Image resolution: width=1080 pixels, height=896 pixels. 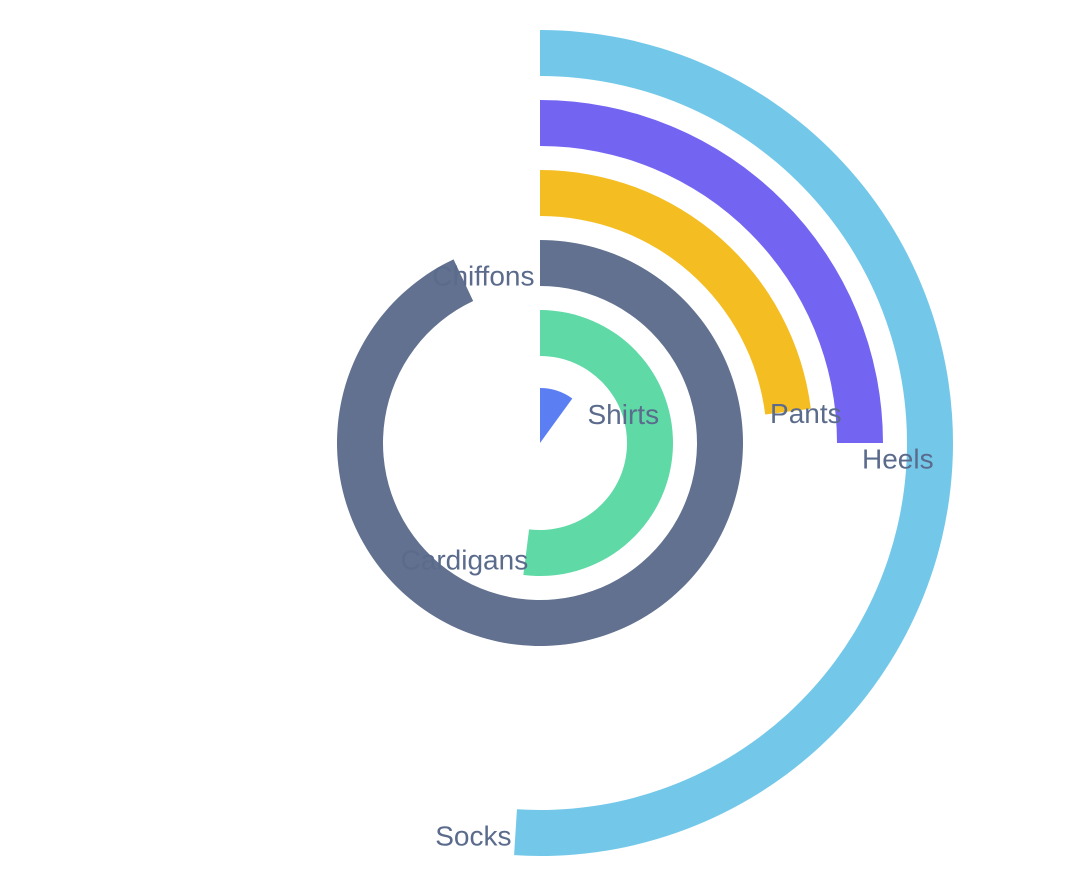 What do you see at coordinates (556, 415) in the screenshot?
I see `bar-shirts` at bounding box center [556, 415].